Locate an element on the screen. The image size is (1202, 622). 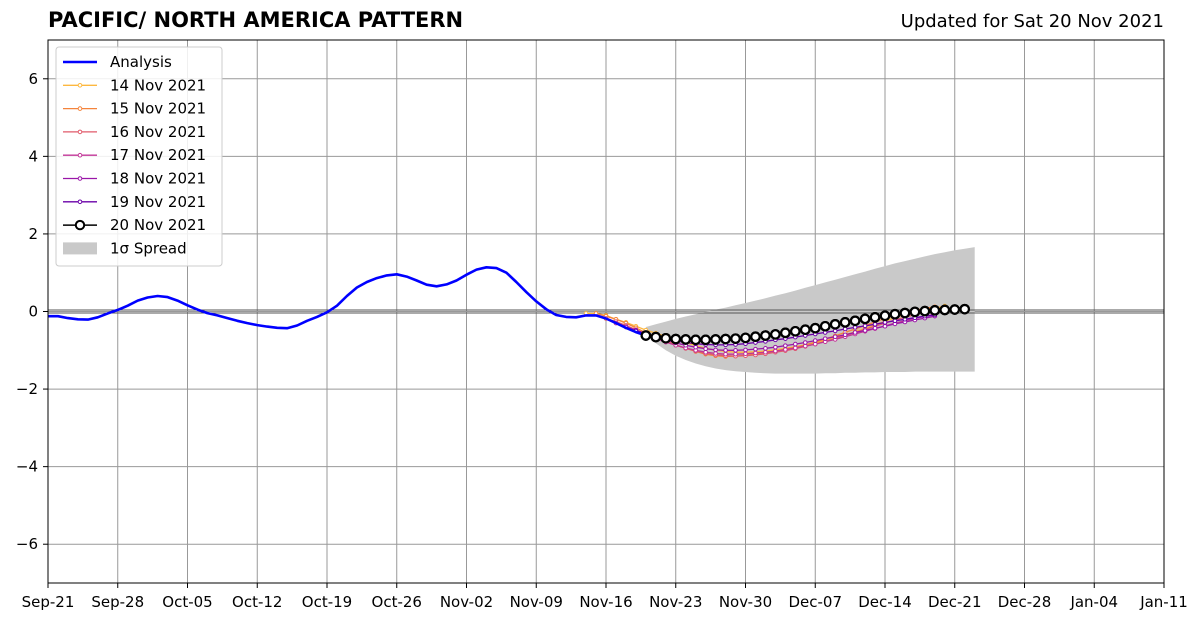
legend-label: 15 Nov 2021 is located at coordinates (158, 109).